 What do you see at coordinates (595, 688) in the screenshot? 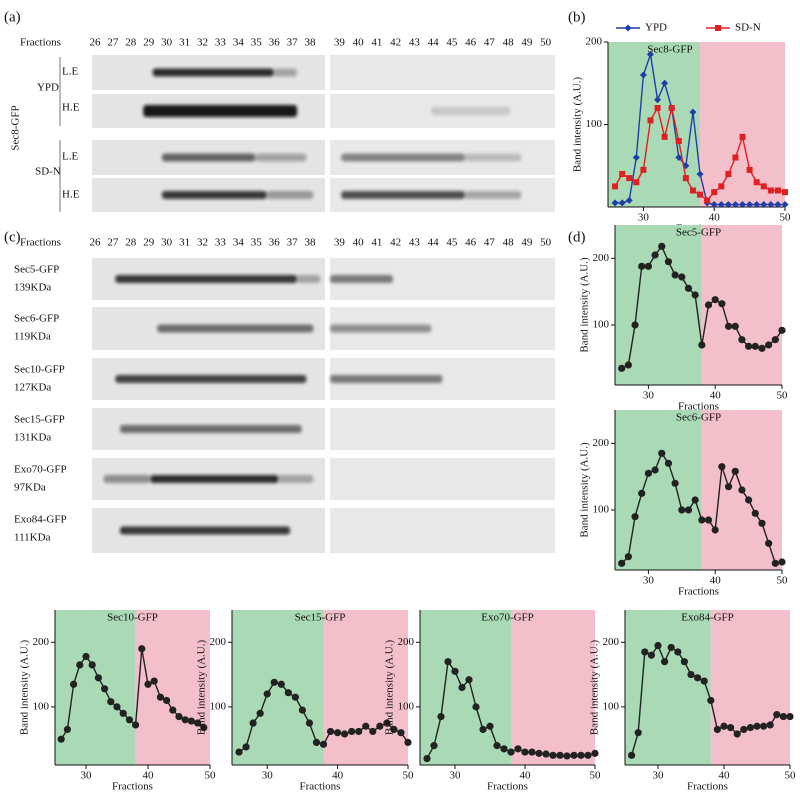
I see `y-axis-title: Band intensity (A.U.)` at bounding box center [595, 688].